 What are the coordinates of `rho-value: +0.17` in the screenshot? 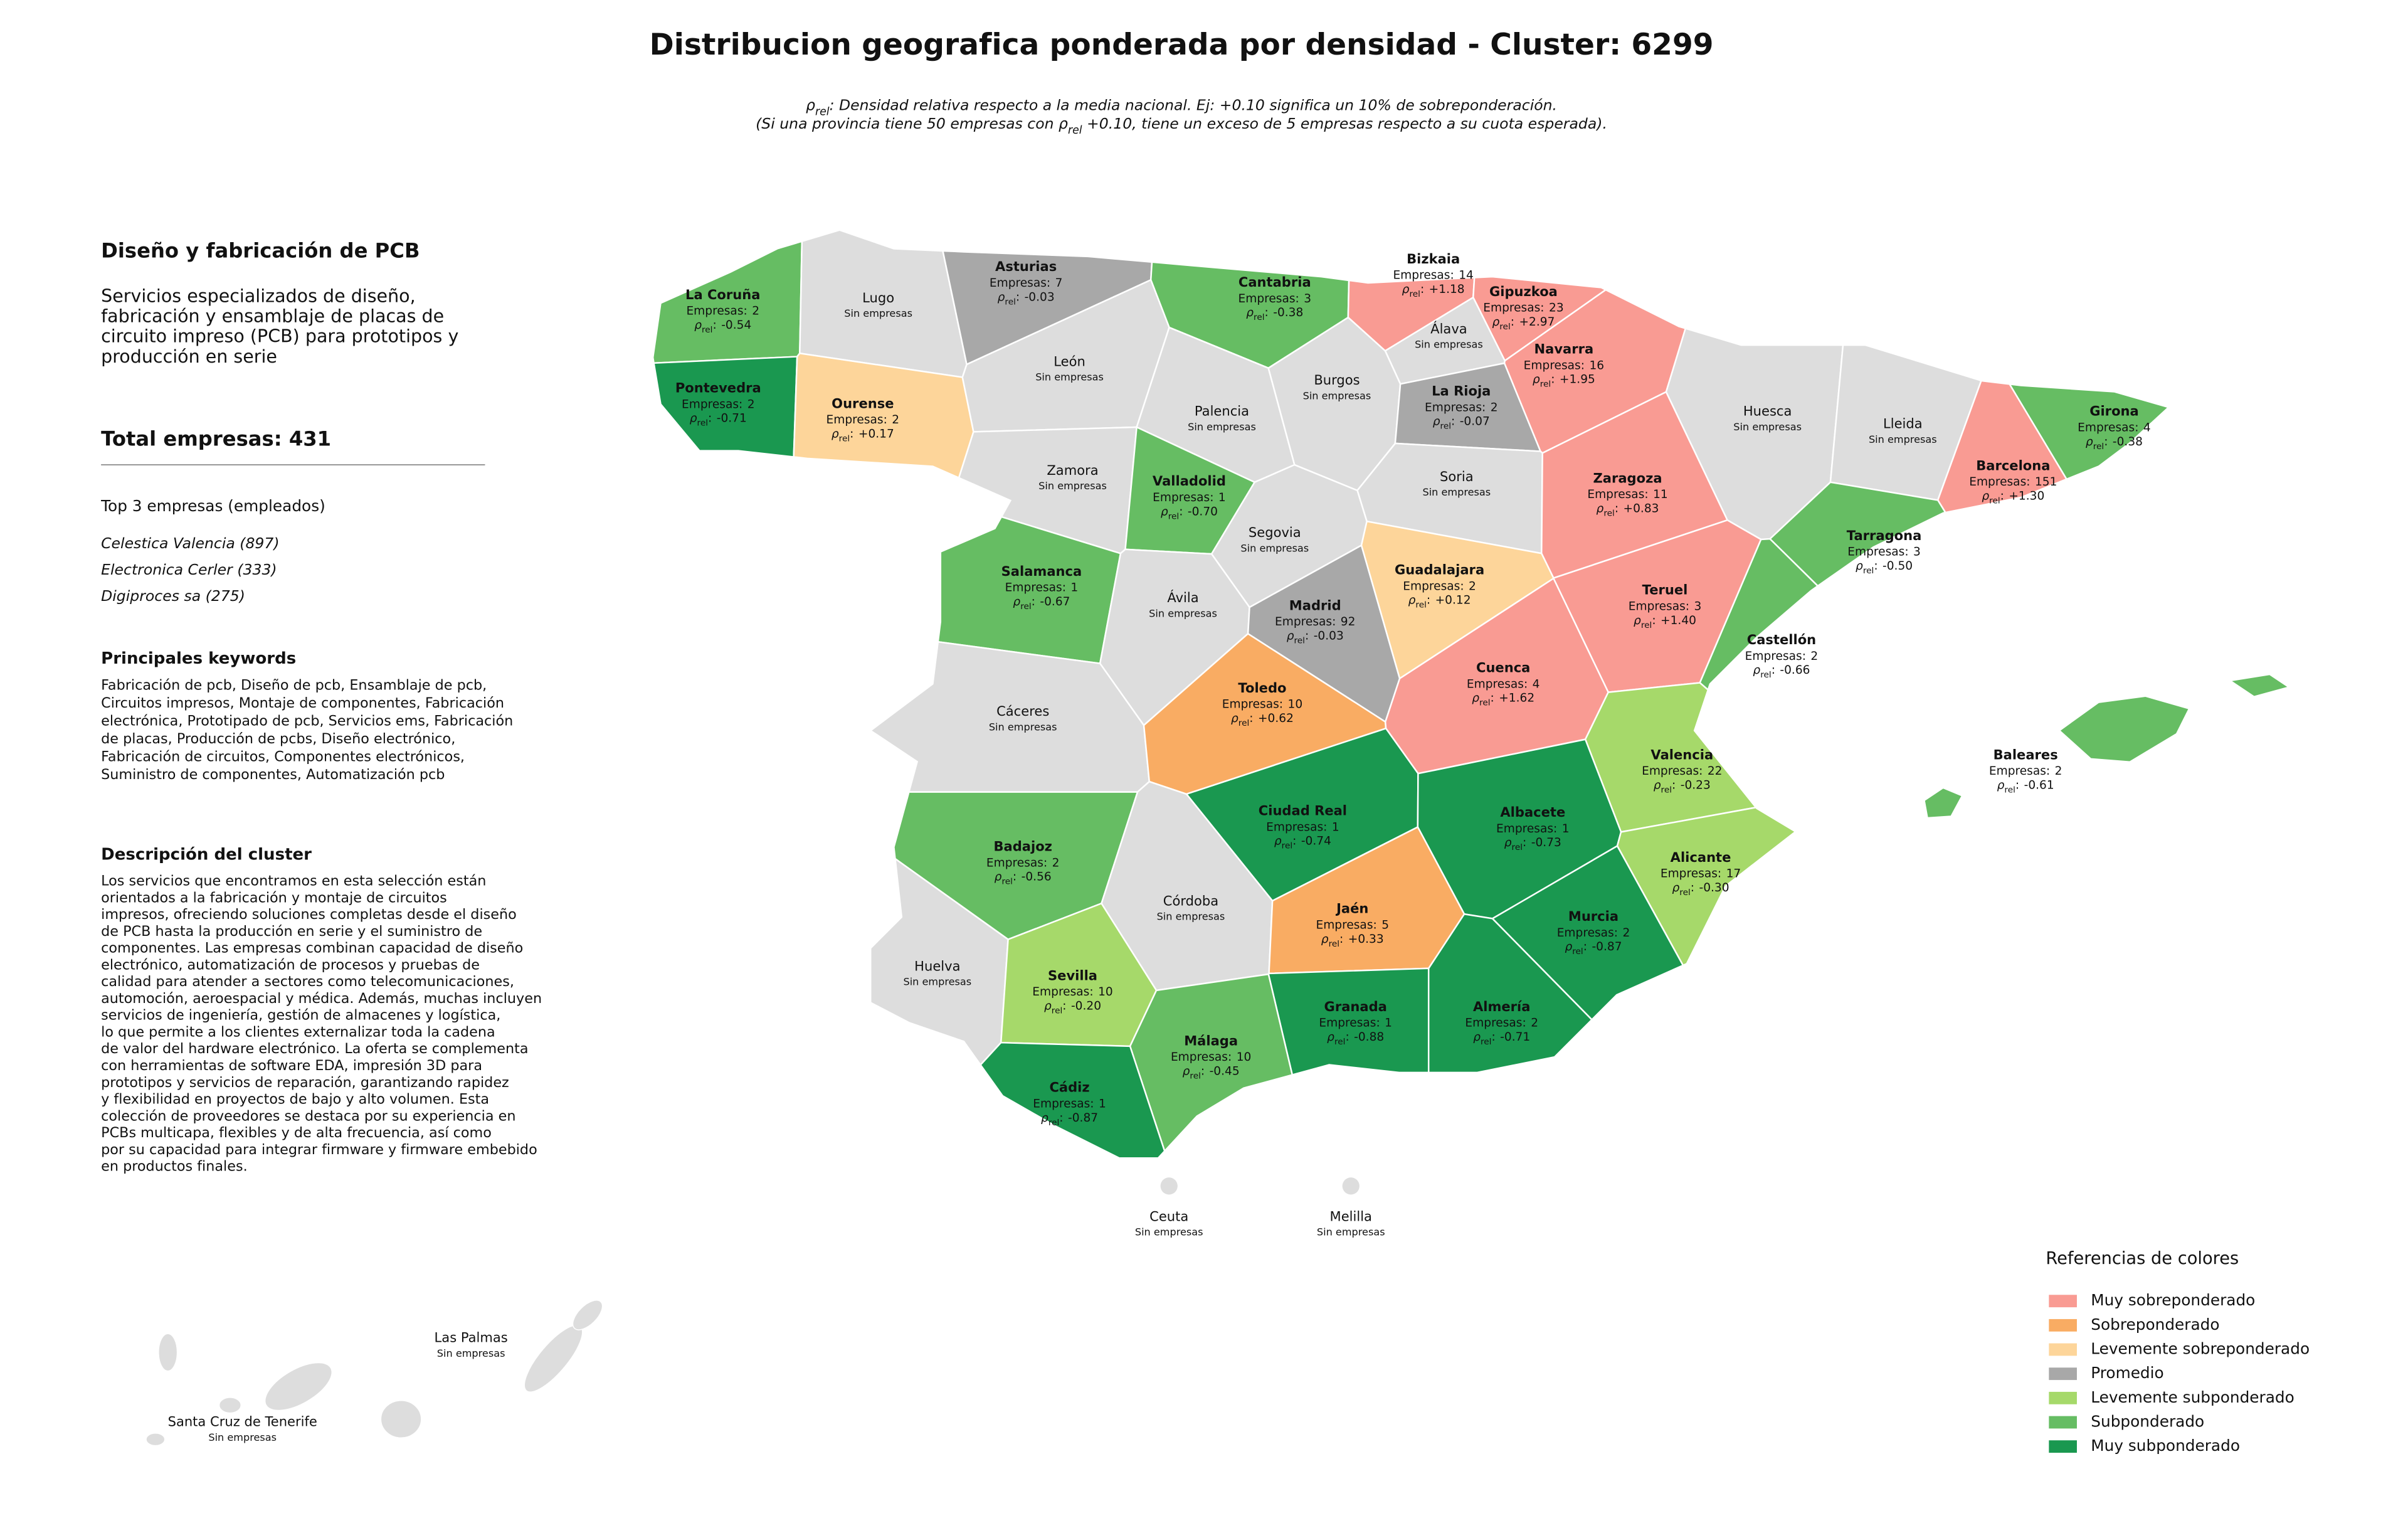 It's located at (876, 433).